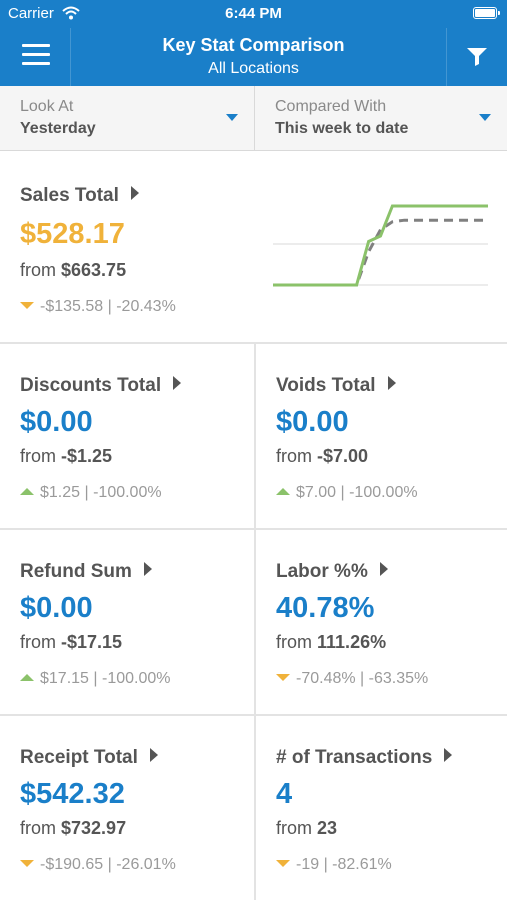 Image resolution: width=507 pixels, height=900 pixels. What do you see at coordinates (66, 456) in the screenshot?
I see `stat-from: from -$1.25` at bounding box center [66, 456].